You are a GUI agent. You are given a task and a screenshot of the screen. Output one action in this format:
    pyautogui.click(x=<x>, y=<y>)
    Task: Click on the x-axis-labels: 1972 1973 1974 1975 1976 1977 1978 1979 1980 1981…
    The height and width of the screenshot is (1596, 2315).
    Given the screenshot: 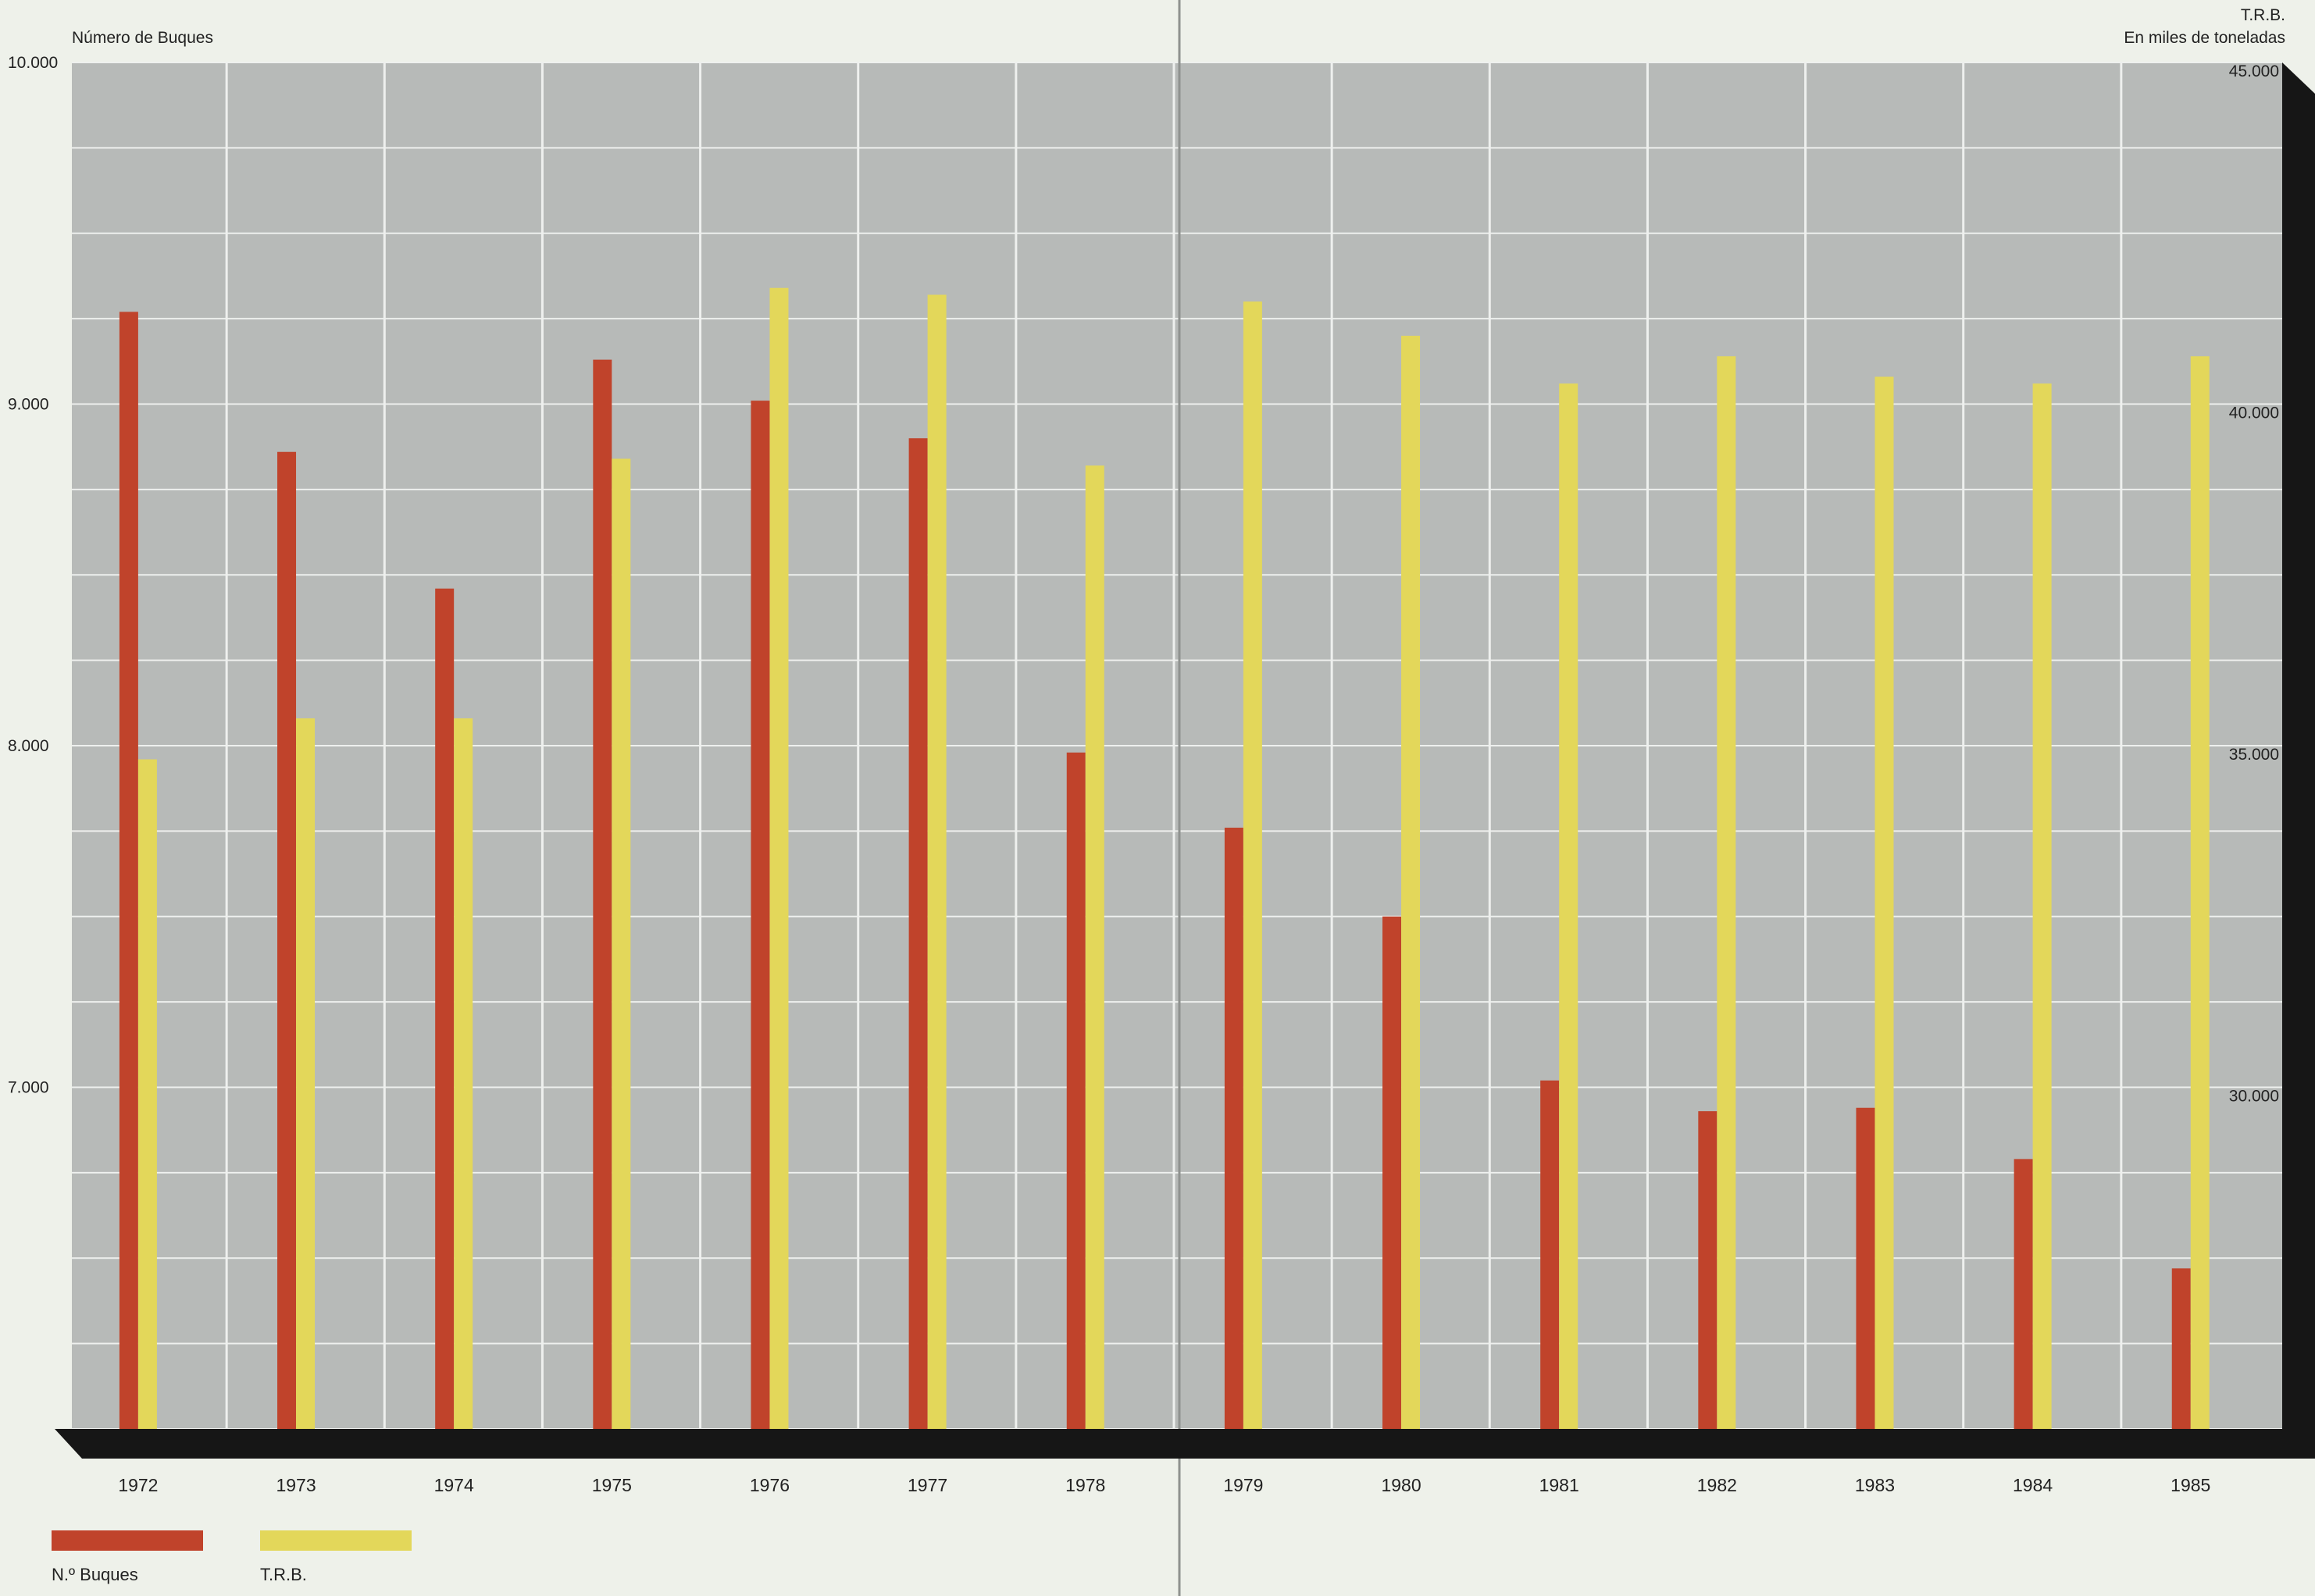 What is the action you would take?
    pyautogui.click(x=1164, y=1485)
    